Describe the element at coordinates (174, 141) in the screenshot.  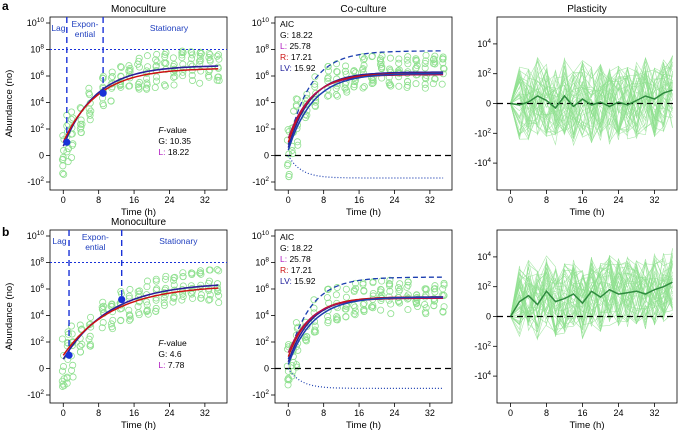
I see `stats-row: G: 10.35` at that location.